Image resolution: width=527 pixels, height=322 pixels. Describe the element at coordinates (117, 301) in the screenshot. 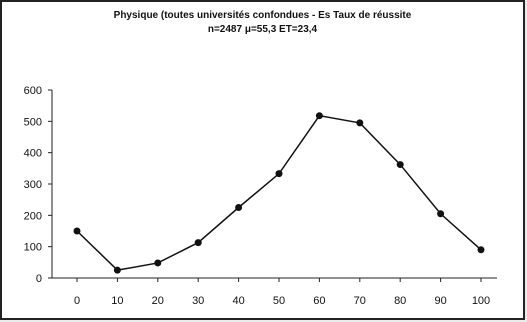

I see `x-tick-label: 10` at that location.